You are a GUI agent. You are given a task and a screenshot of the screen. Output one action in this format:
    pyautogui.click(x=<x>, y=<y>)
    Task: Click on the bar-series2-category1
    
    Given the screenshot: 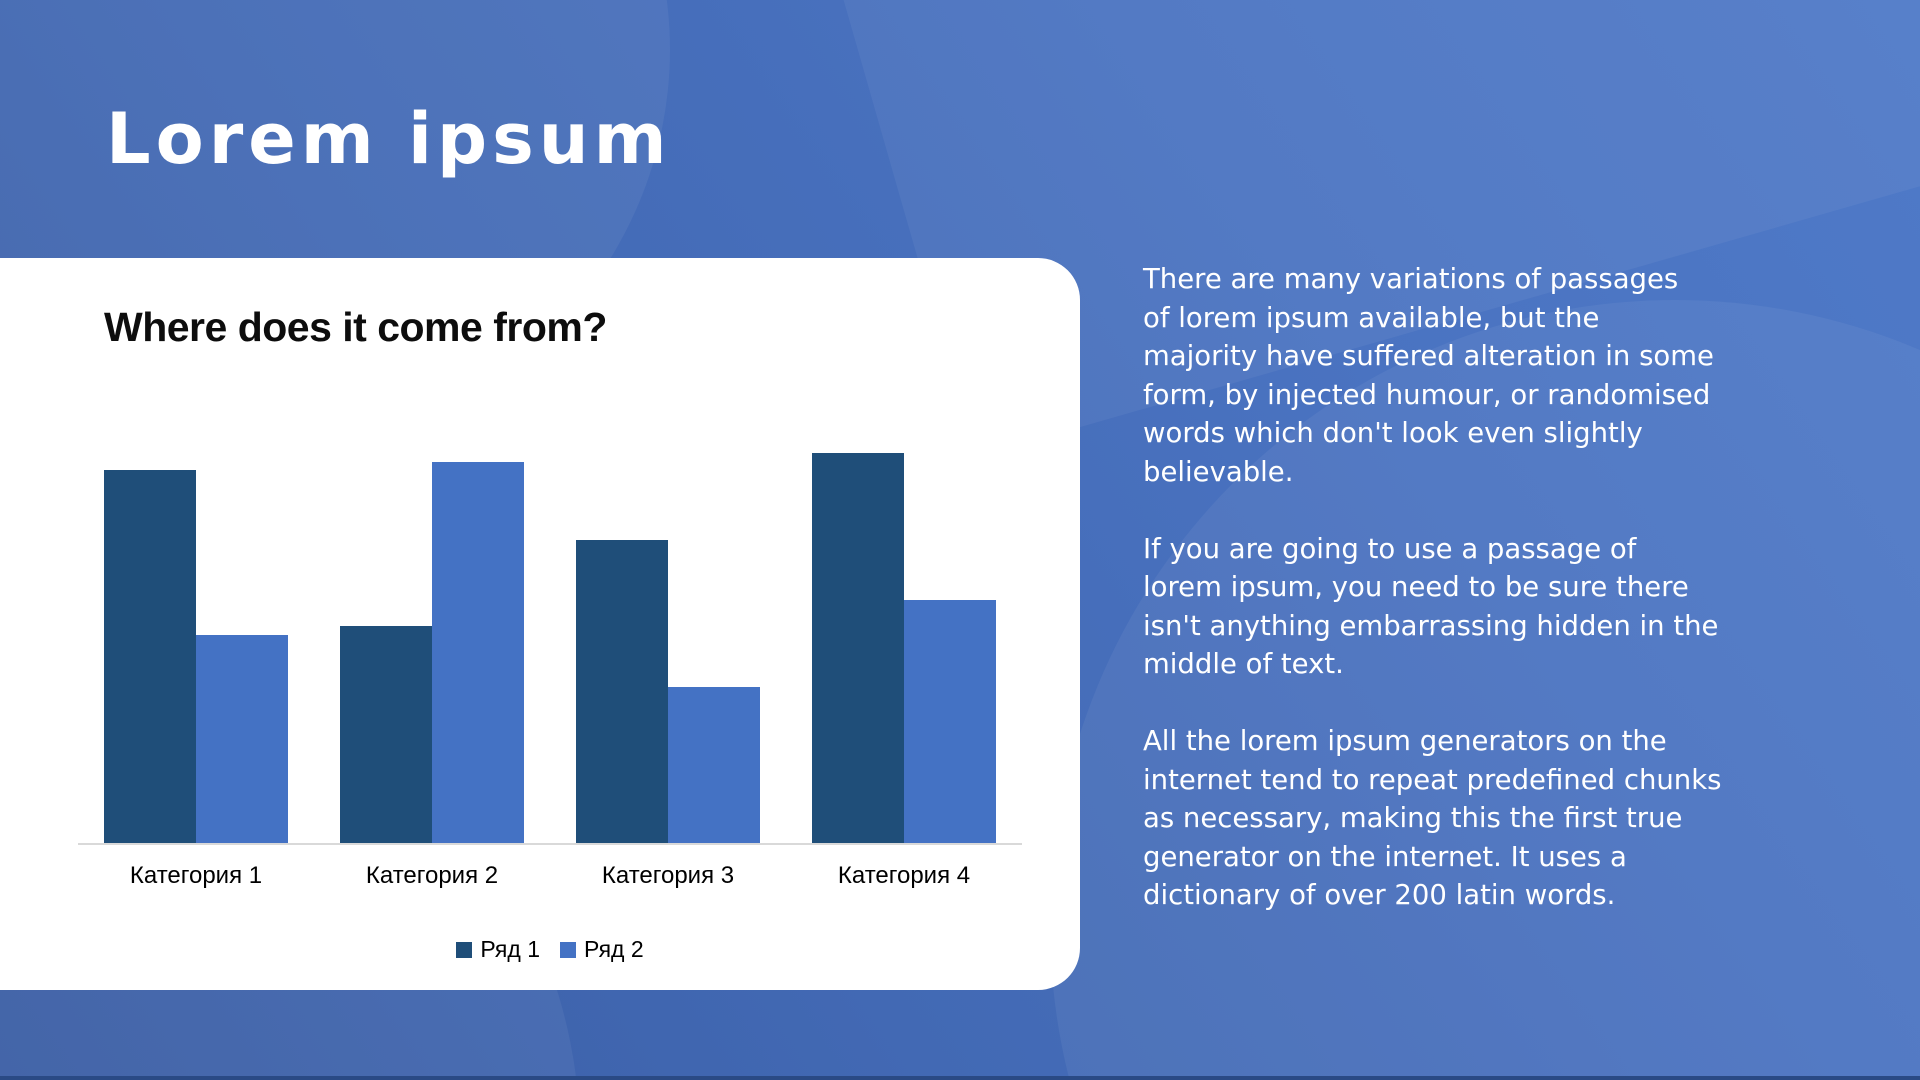 What is the action you would take?
    pyautogui.click(x=242, y=739)
    